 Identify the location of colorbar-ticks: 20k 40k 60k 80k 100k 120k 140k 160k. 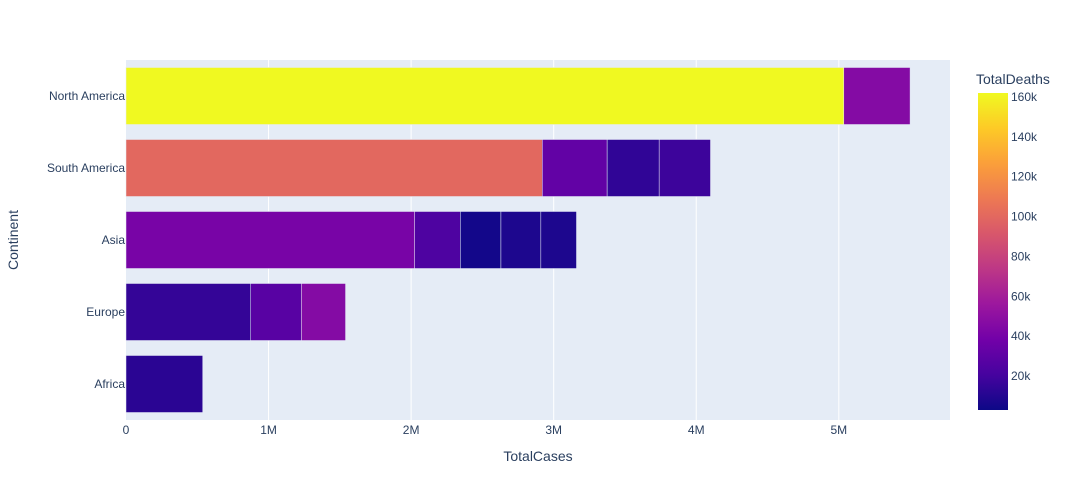
(1024, 236).